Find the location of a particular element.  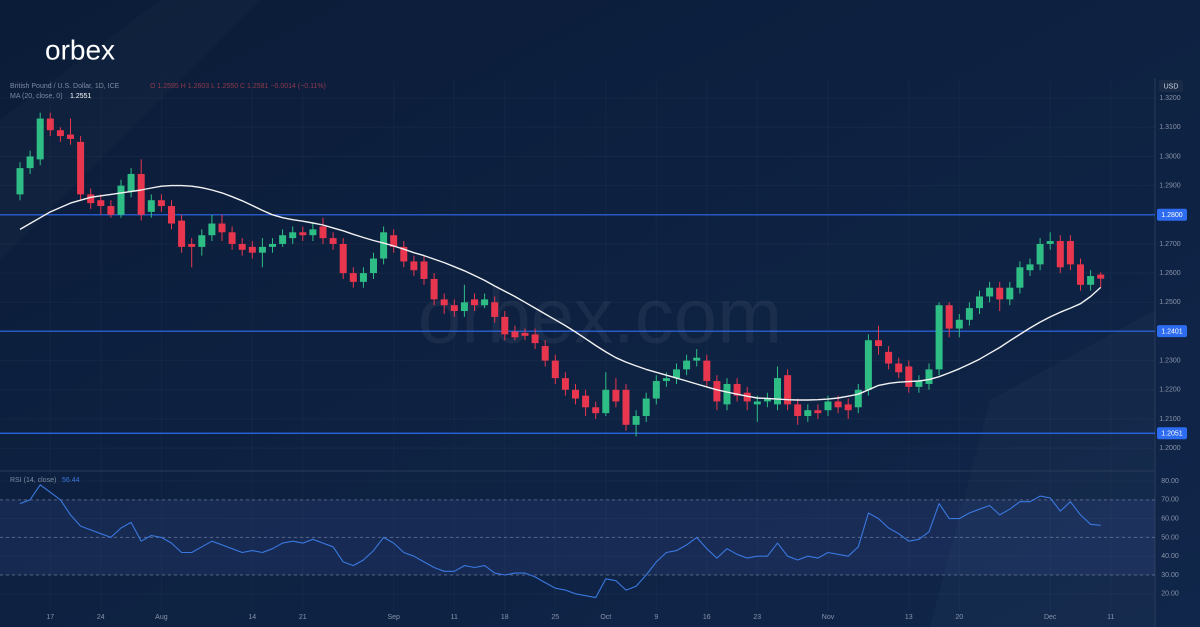

chart-title: British Pound / U.S. Dollar, 1D, ICE is located at coordinates (65, 86).